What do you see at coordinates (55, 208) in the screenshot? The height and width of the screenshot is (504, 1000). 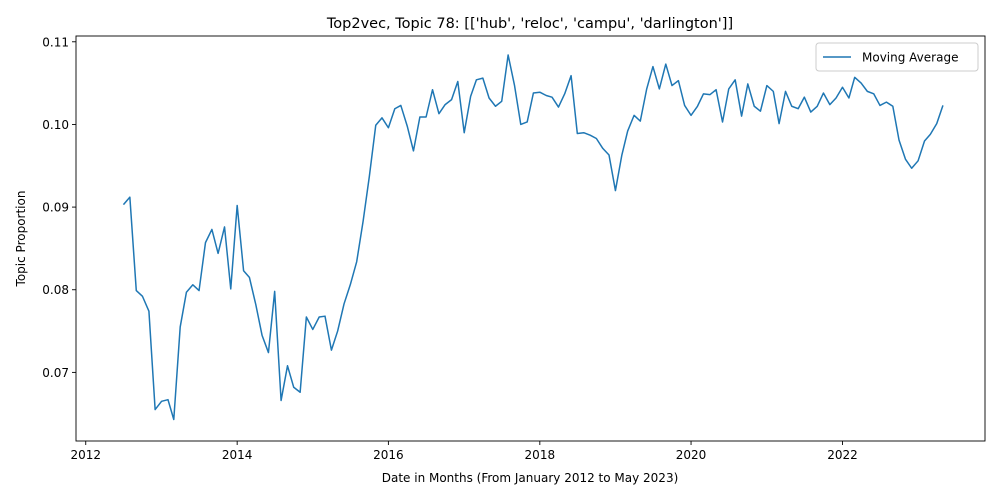 I see `y-tick-label: 0.09` at bounding box center [55, 208].